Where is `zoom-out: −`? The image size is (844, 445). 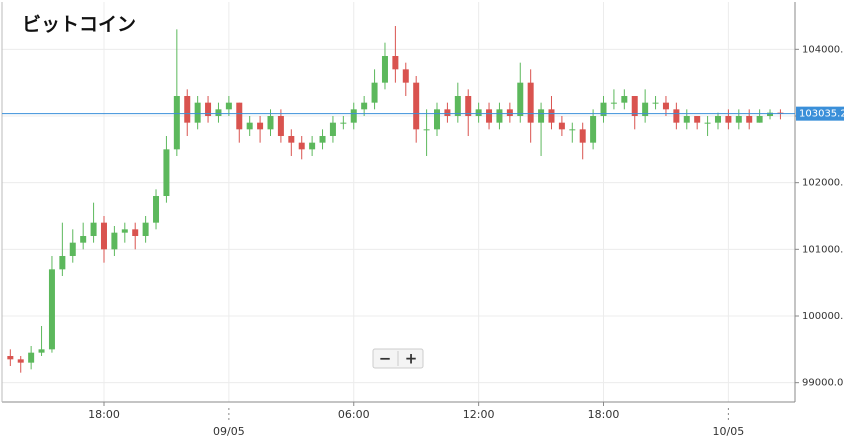
zoom-out: − is located at coordinates (385, 359).